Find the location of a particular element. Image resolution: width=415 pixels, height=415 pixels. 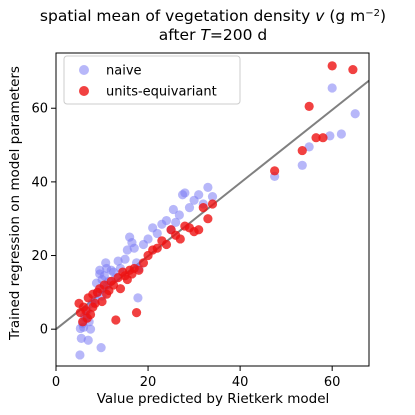

x-axis-ticks: 0 20 40 60 is located at coordinates (196, 378).